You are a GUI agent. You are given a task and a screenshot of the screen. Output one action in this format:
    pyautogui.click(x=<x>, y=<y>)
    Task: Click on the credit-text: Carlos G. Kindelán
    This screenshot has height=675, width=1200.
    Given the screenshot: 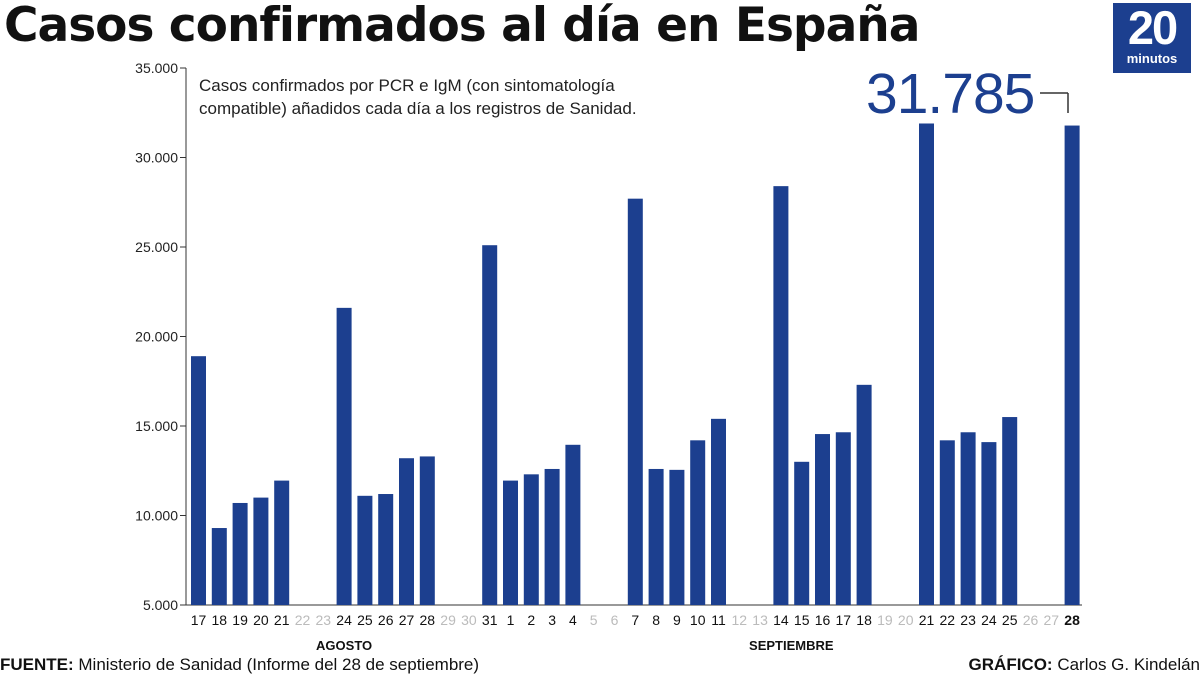 What is the action you would take?
    pyautogui.click(x=1126, y=664)
    